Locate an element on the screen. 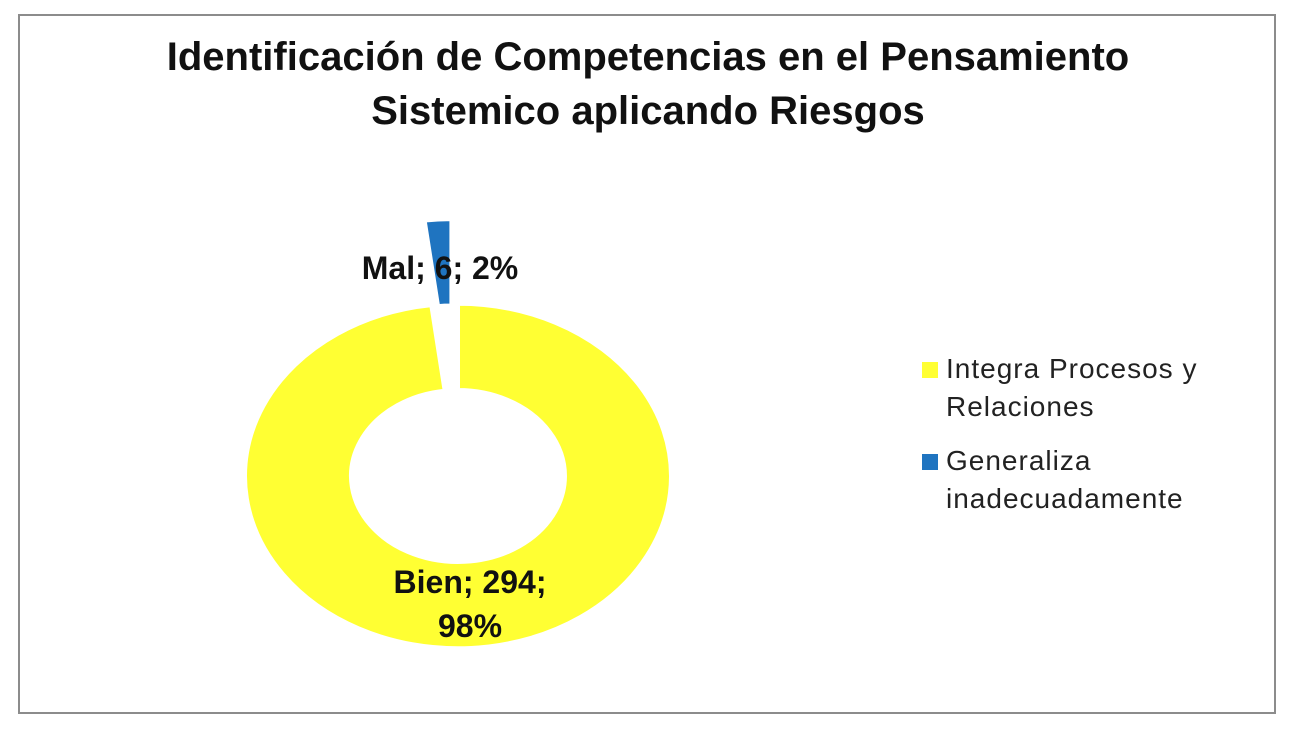  legend-label: Generaliza inadecuadamente is located at coordinates (1065, 479).